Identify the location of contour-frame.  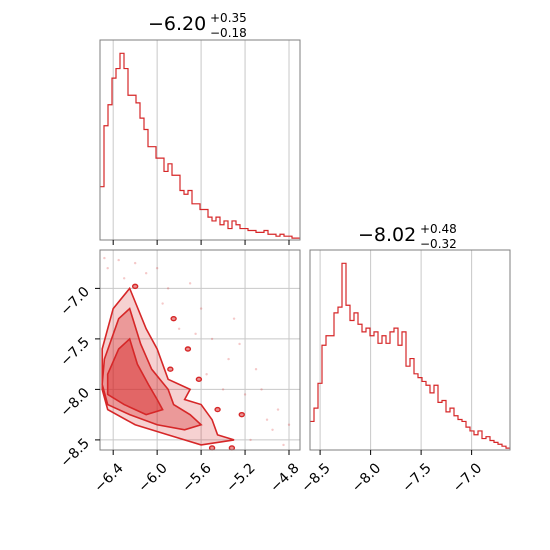
(200, 350).